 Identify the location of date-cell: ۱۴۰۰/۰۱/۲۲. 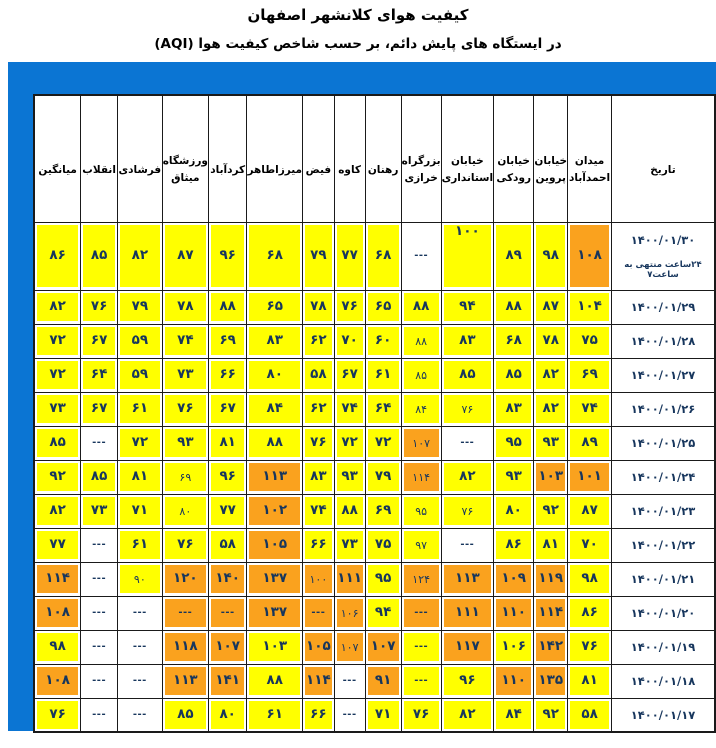
(663, 545).